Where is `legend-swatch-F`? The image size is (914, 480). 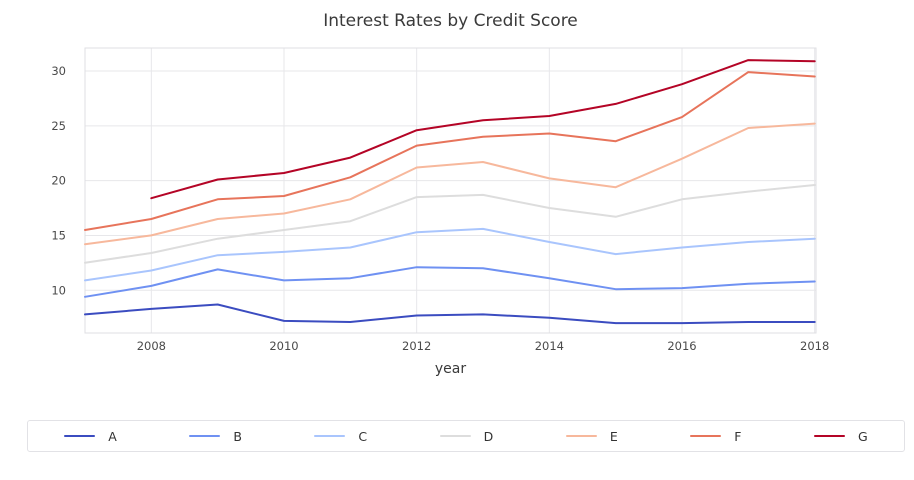 legend-swatch-F is located at coordinates (706, 436).